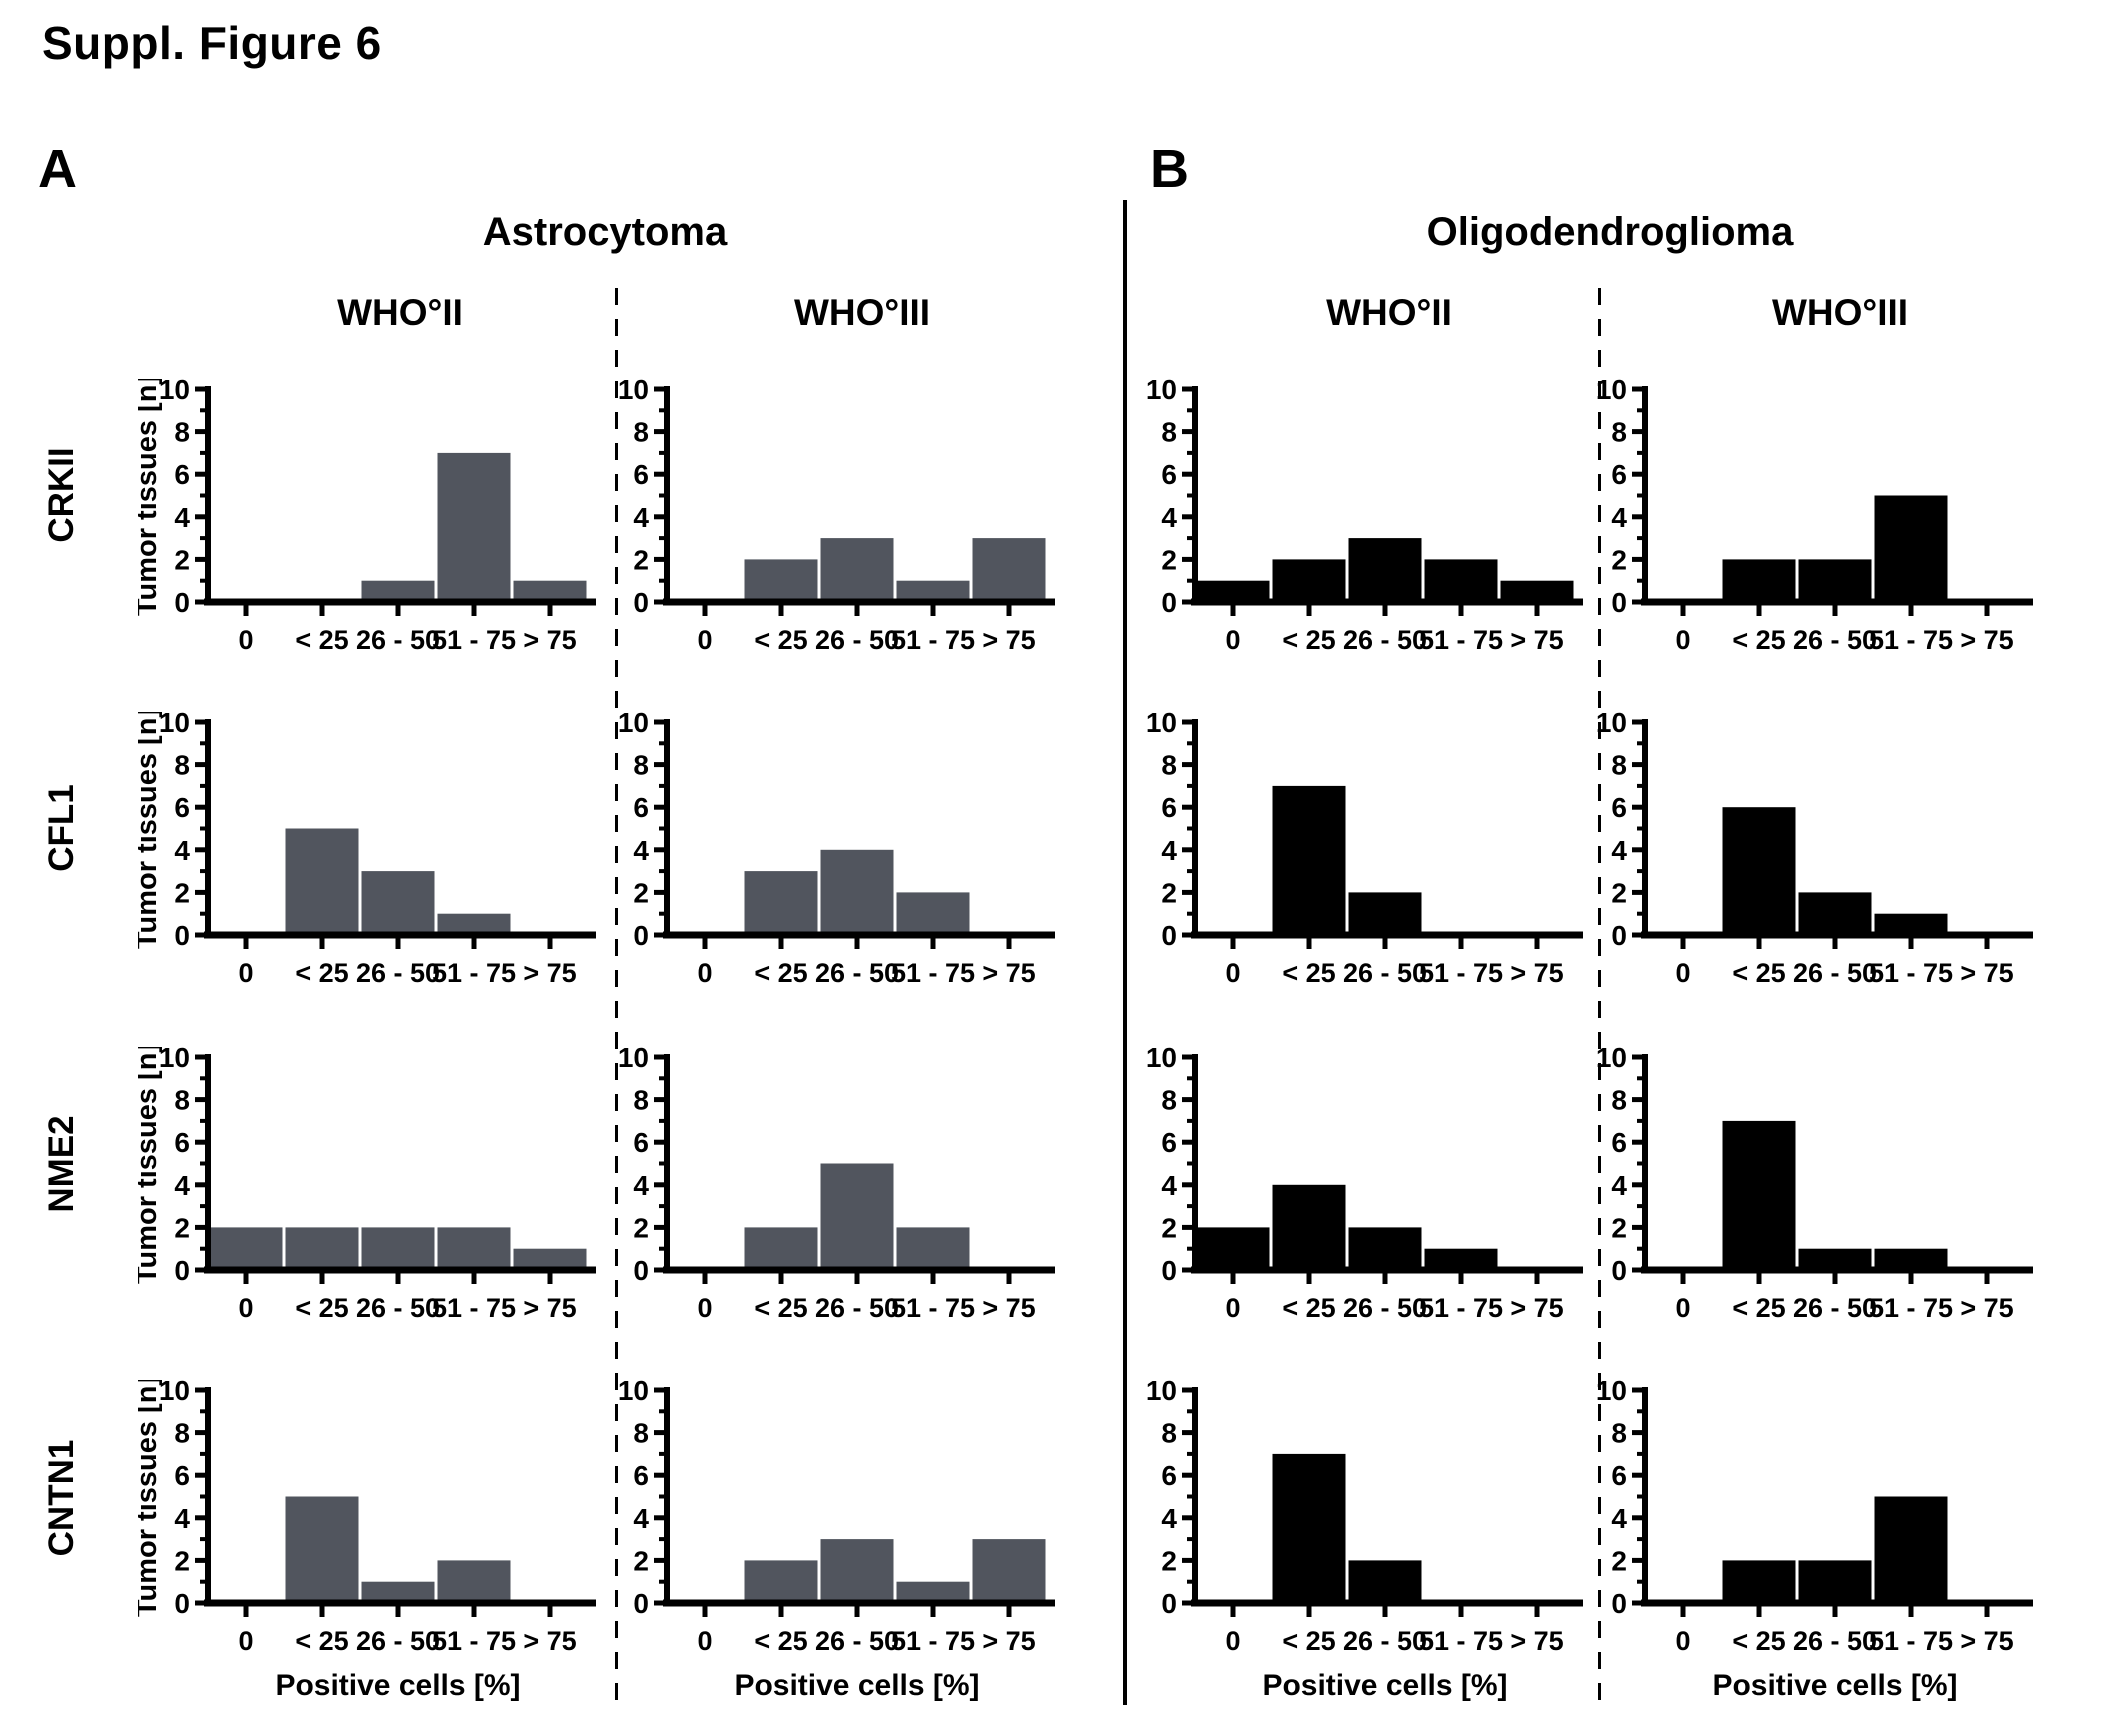 This screenshot has height=1735, width=2110. I want to click on column-header-a-who2: WHO°II, so click(400, 312).